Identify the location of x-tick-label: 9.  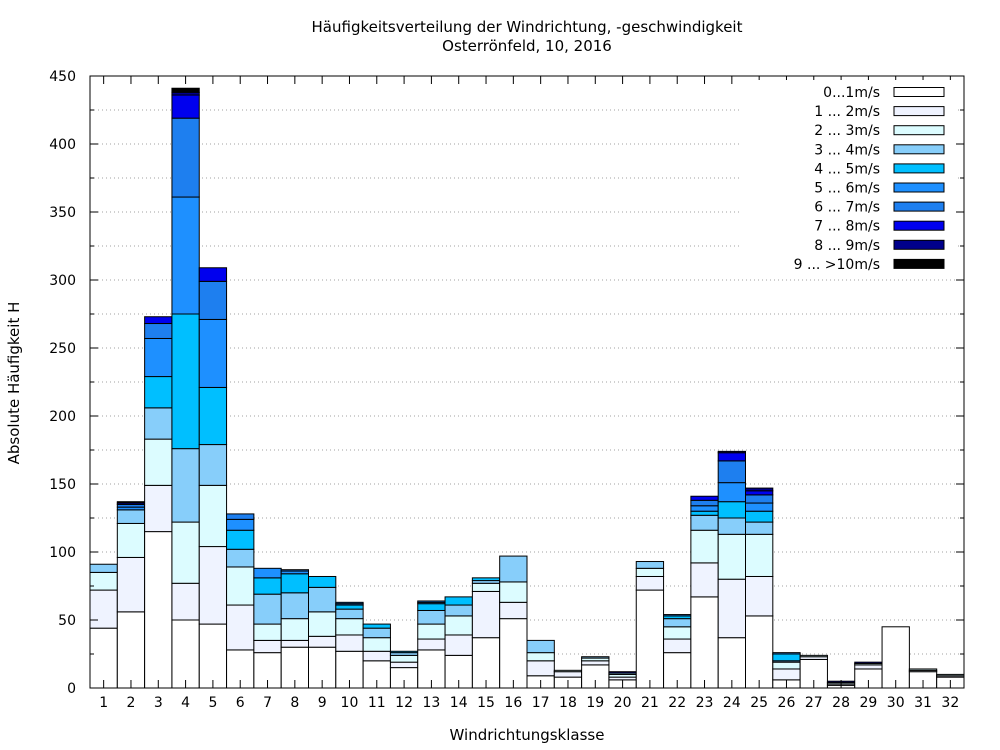
(322, 703).